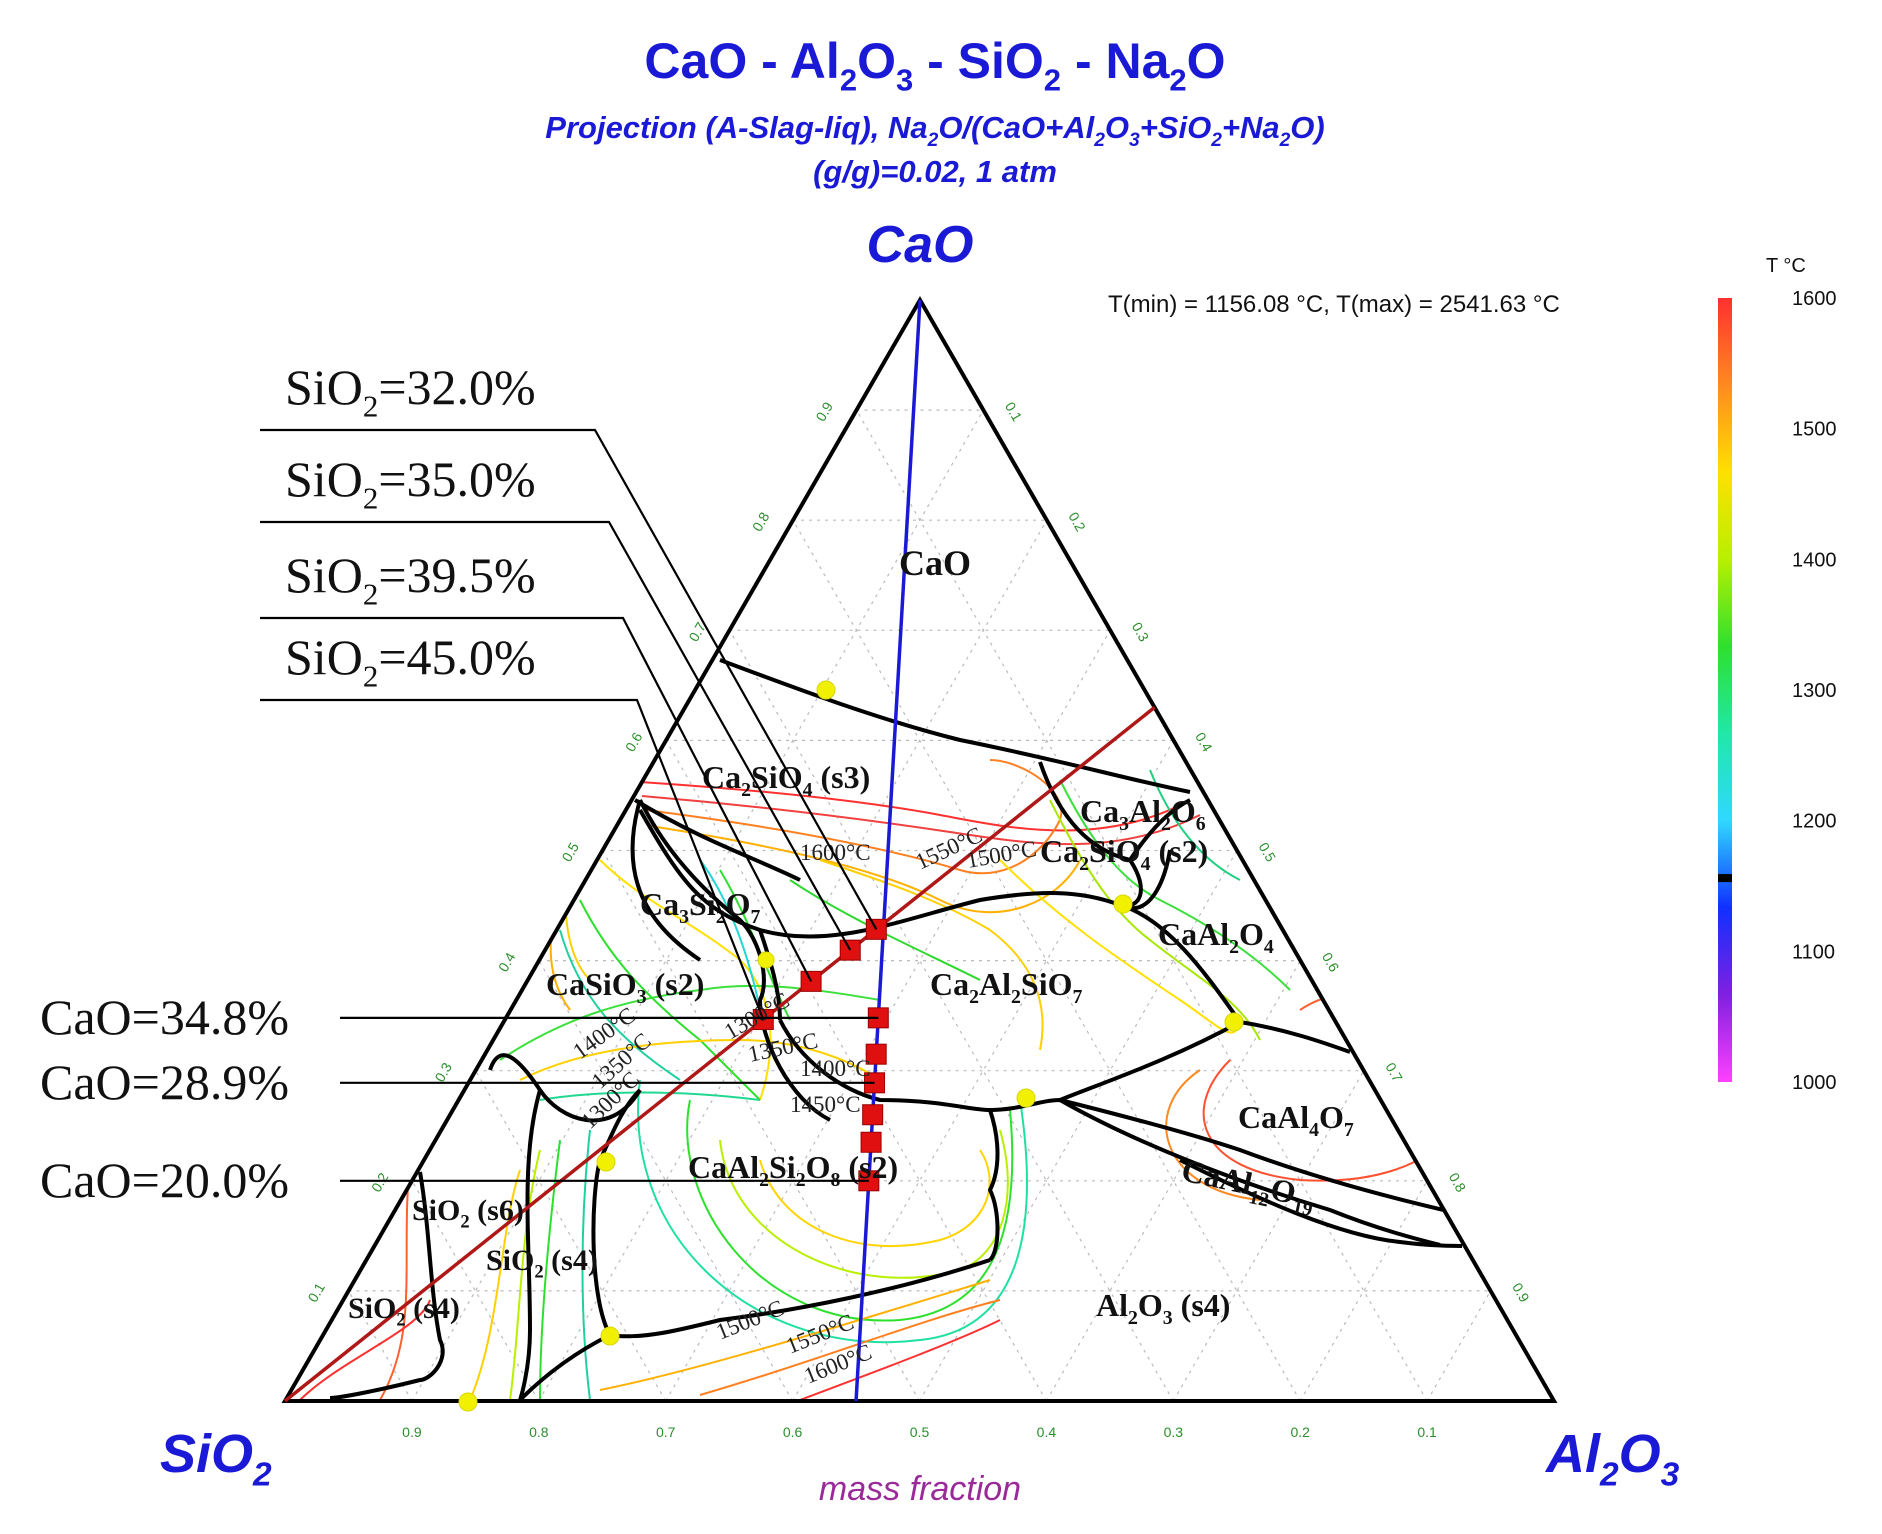 This screenshot has height=1534, width=1882. Describe the element at coordinates (1150, 1061) in the screenshot. I see `boundary-c2as-right` at that location.